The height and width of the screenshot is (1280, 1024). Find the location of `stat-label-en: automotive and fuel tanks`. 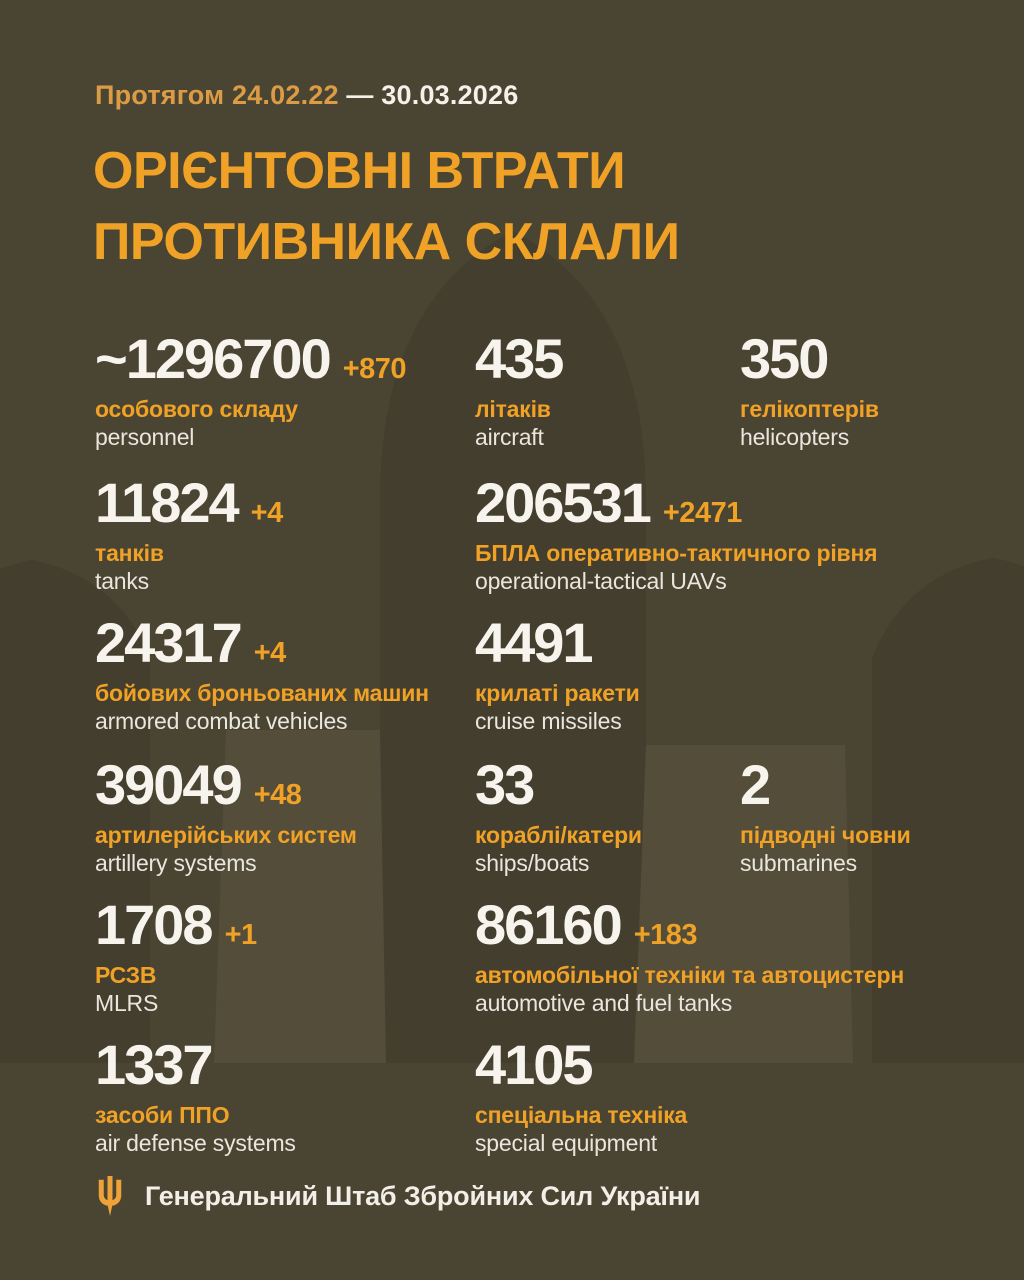

stat-label-en: automotive and fuel tanks is located at coordinates (604, 1003).